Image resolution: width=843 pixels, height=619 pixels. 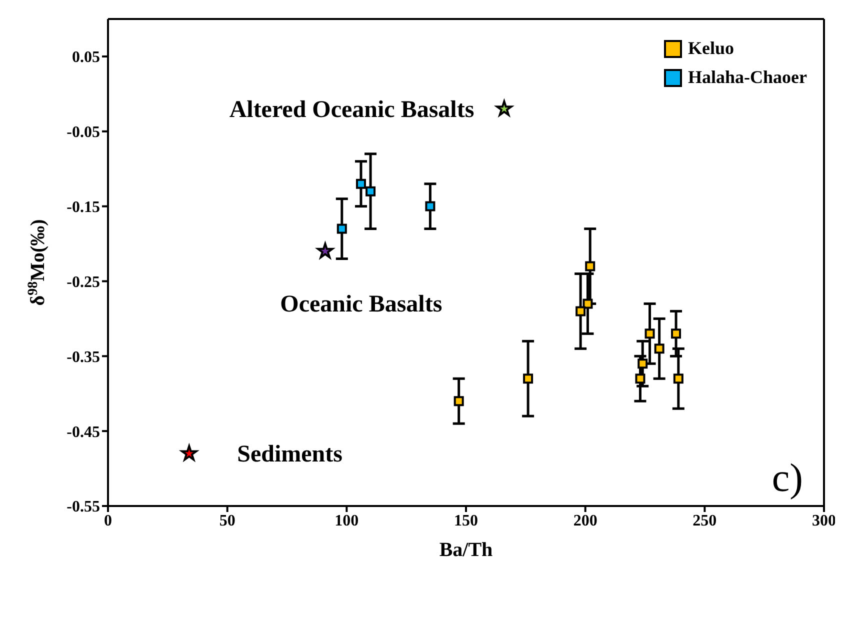 What do you see at coordinates (83, 133) in the screenshot?
I see `y-tick-label: -0.05` at bounding box center [83, 133].